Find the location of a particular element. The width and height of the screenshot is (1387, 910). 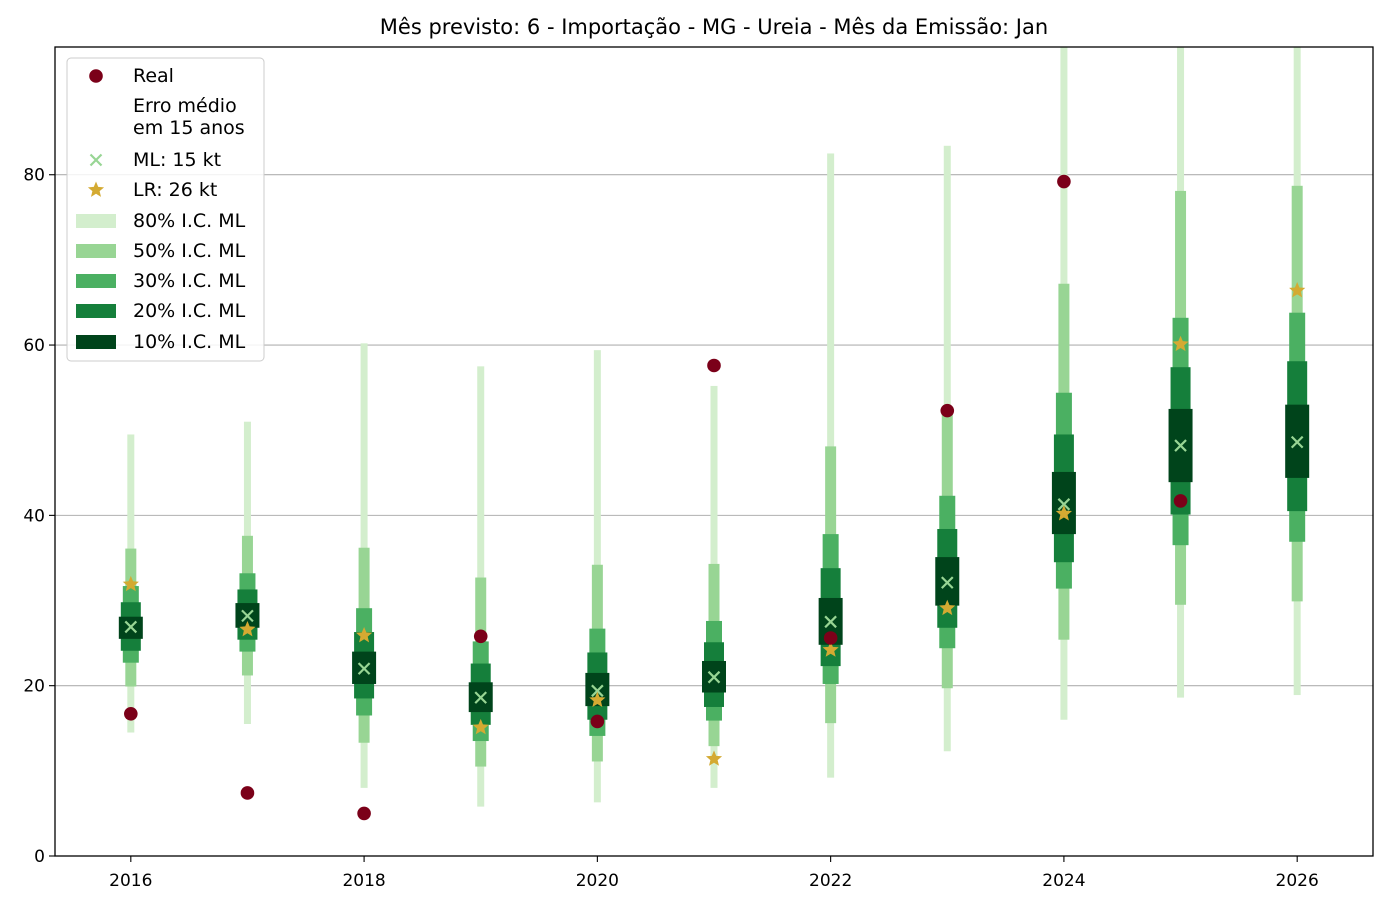

lr-point-2019 is located at coordinates (480, 726).